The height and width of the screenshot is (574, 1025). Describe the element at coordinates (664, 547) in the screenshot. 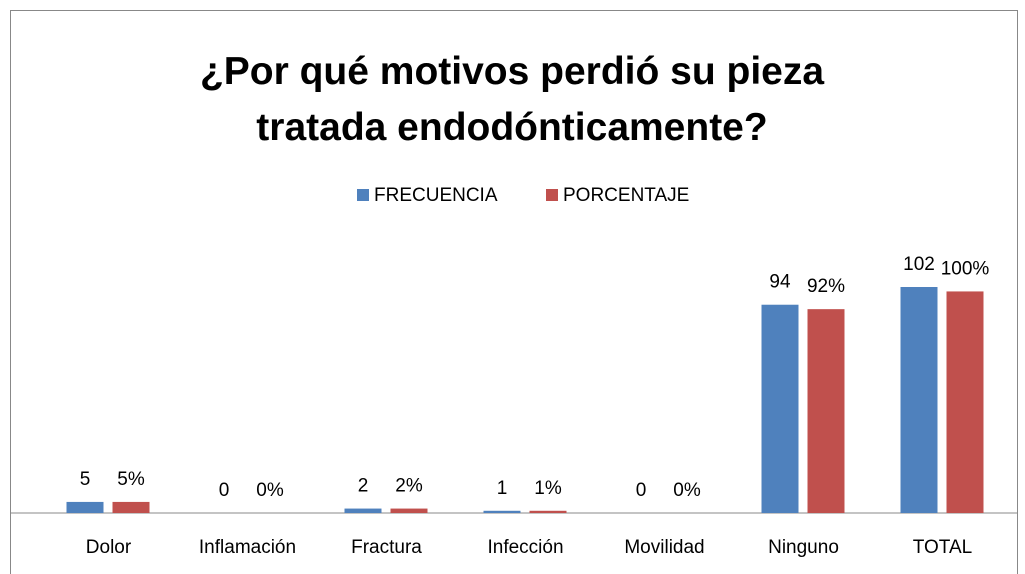

I see `x-tick-label: Movilidad` at that location.